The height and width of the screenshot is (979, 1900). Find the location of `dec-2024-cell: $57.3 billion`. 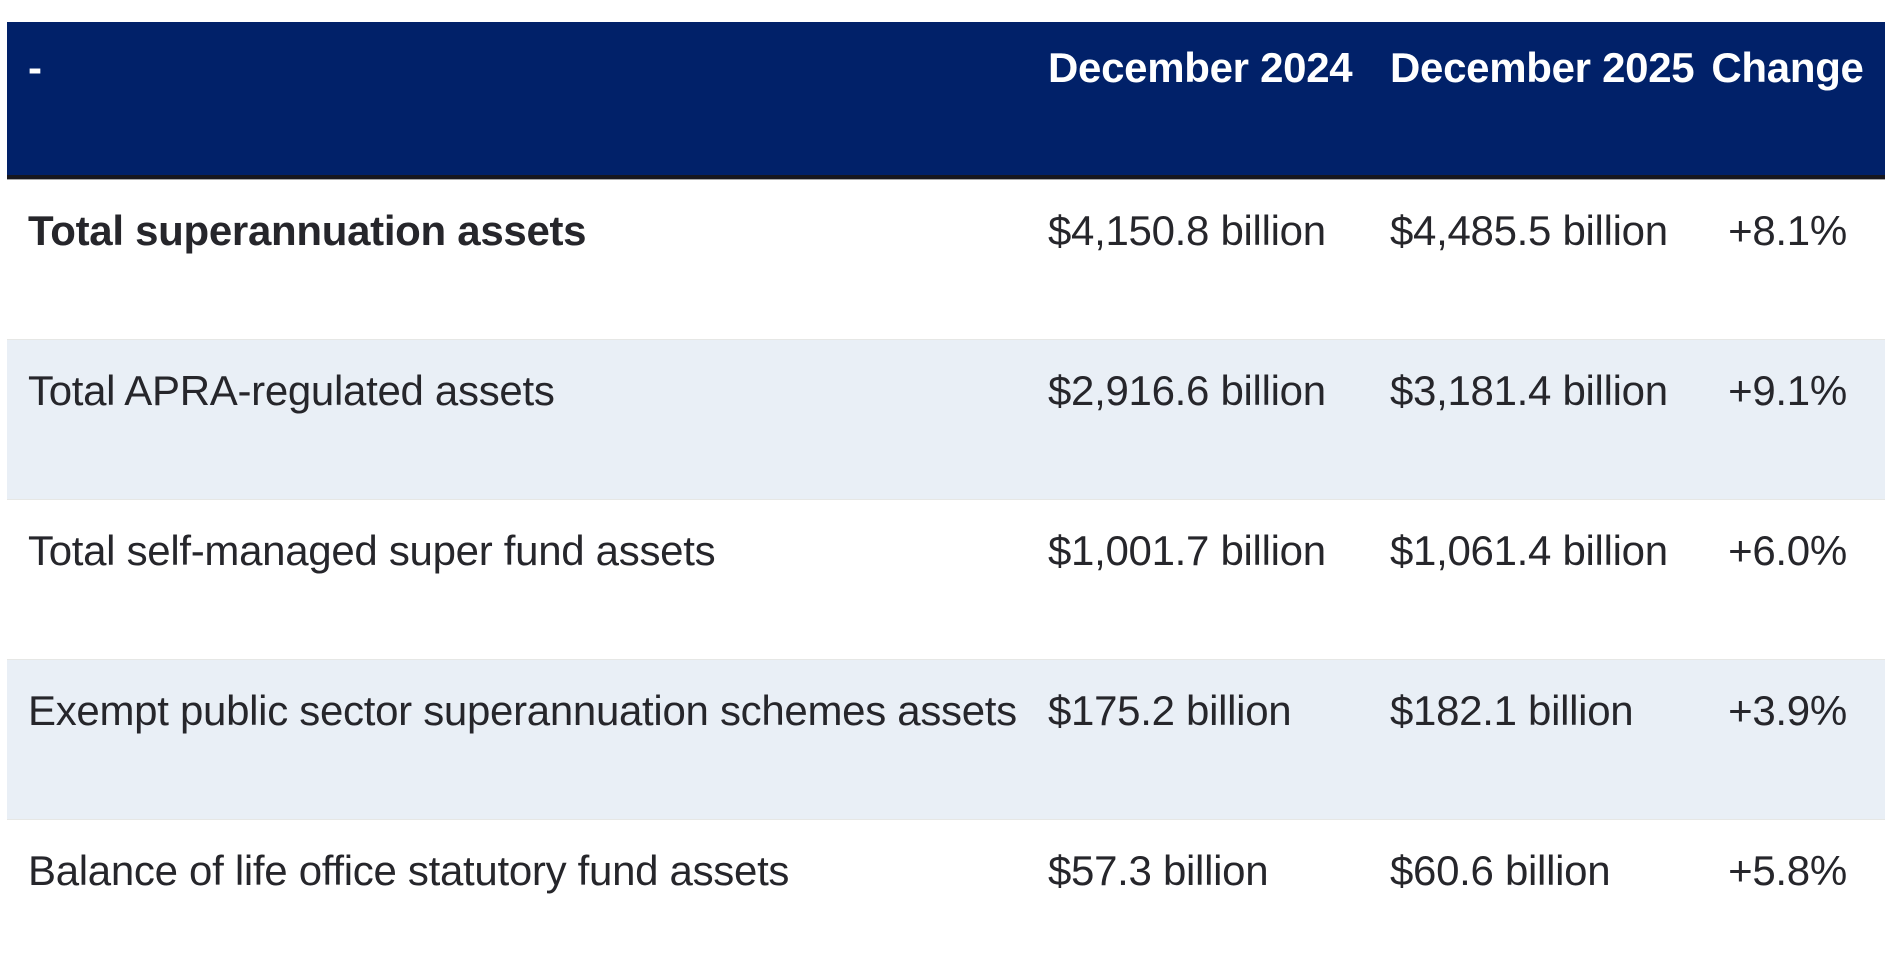

dec-2024-cell: $57.3 billion is located at coordinates (1199, 899).